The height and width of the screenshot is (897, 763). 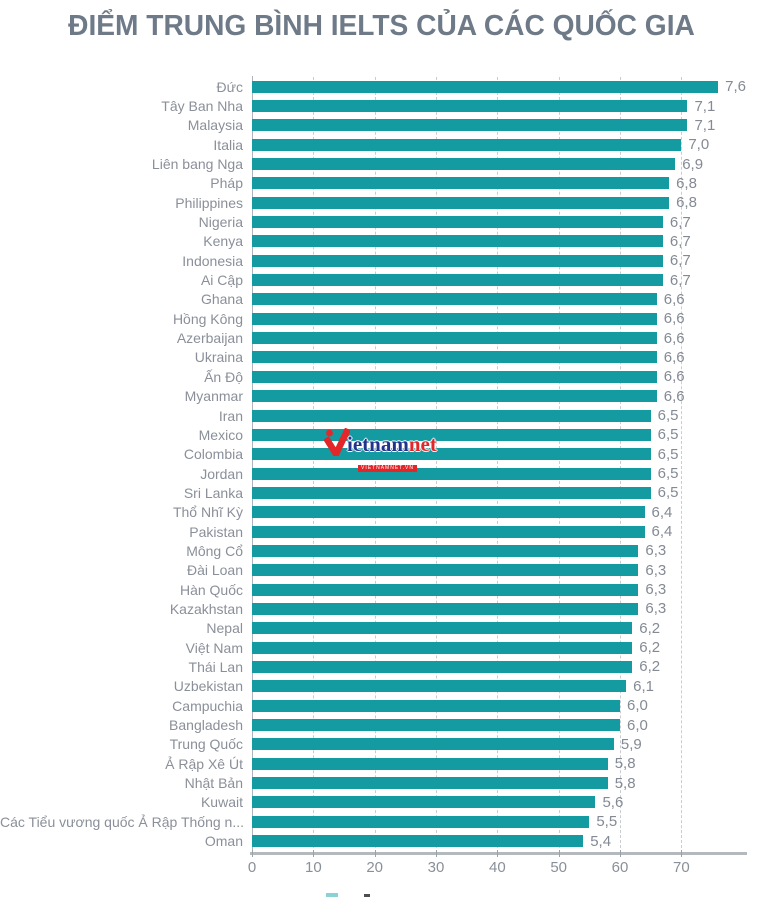 I want to click on bar-row: Oman 5,4, so click(x=381, y=840).